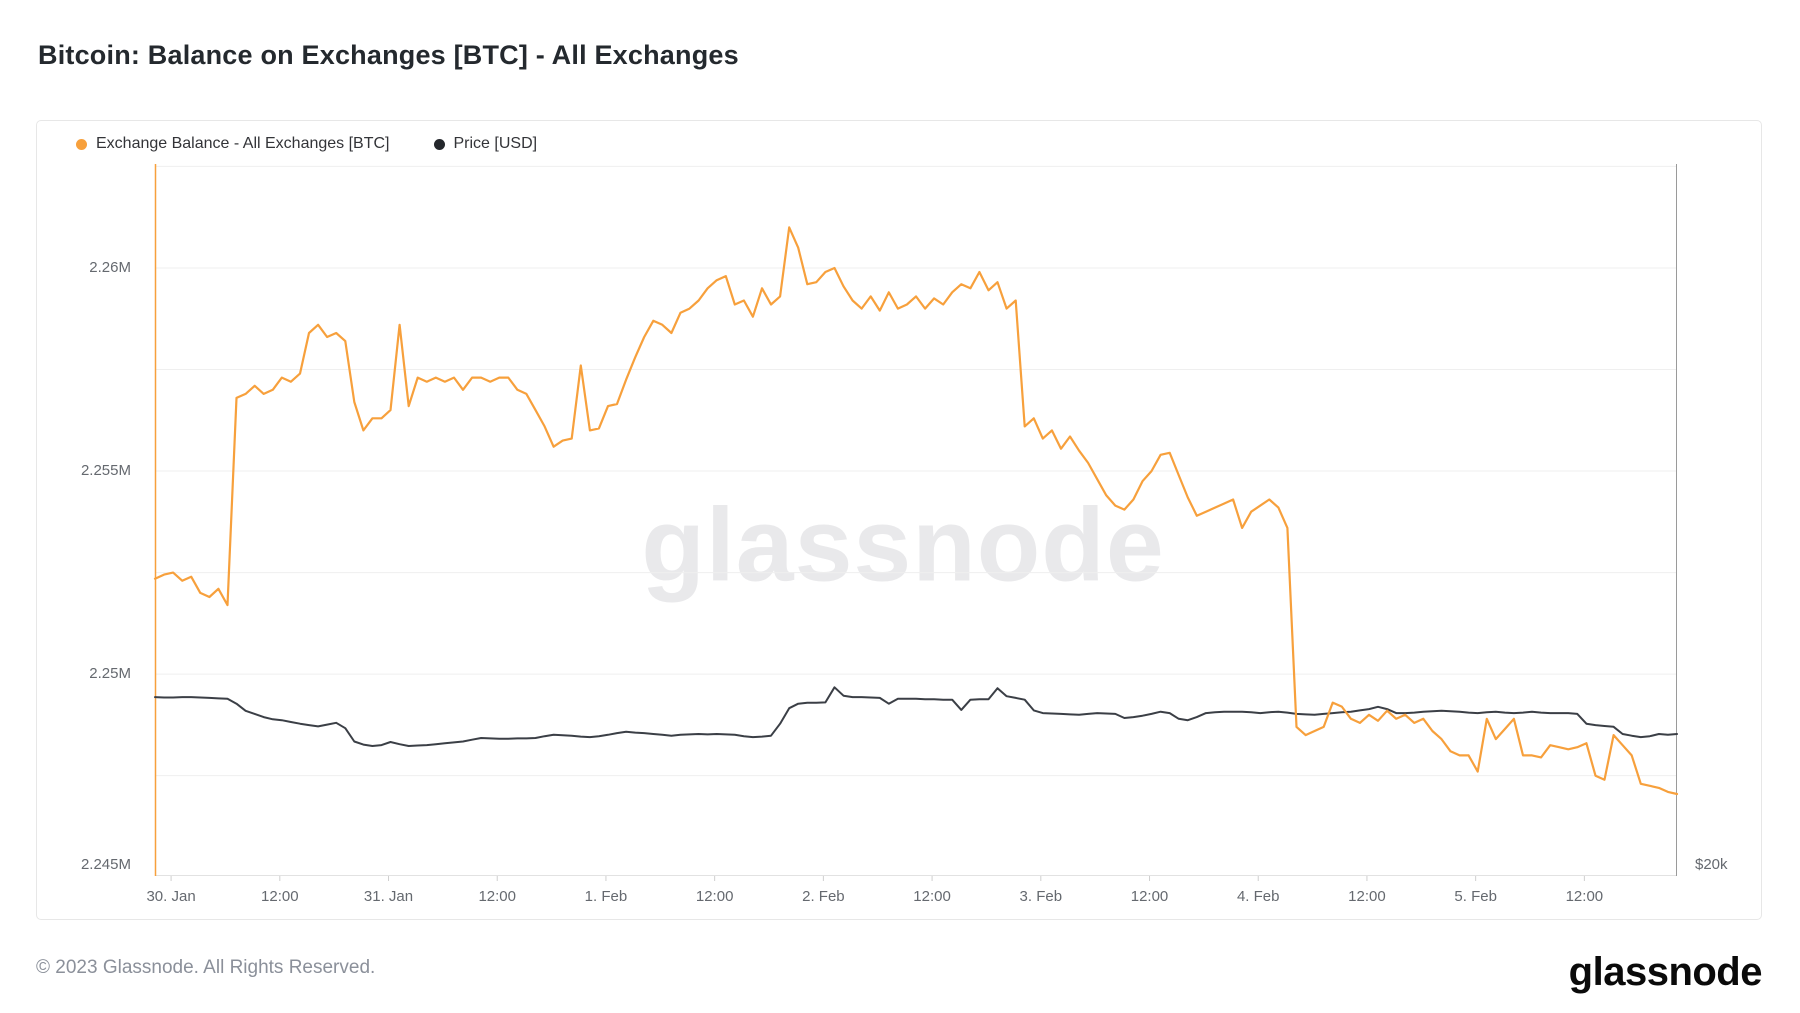  Describe the element at coordinates (823, 896) in the screenshot. I see `x-axis-label: 2. Feb` at that location.